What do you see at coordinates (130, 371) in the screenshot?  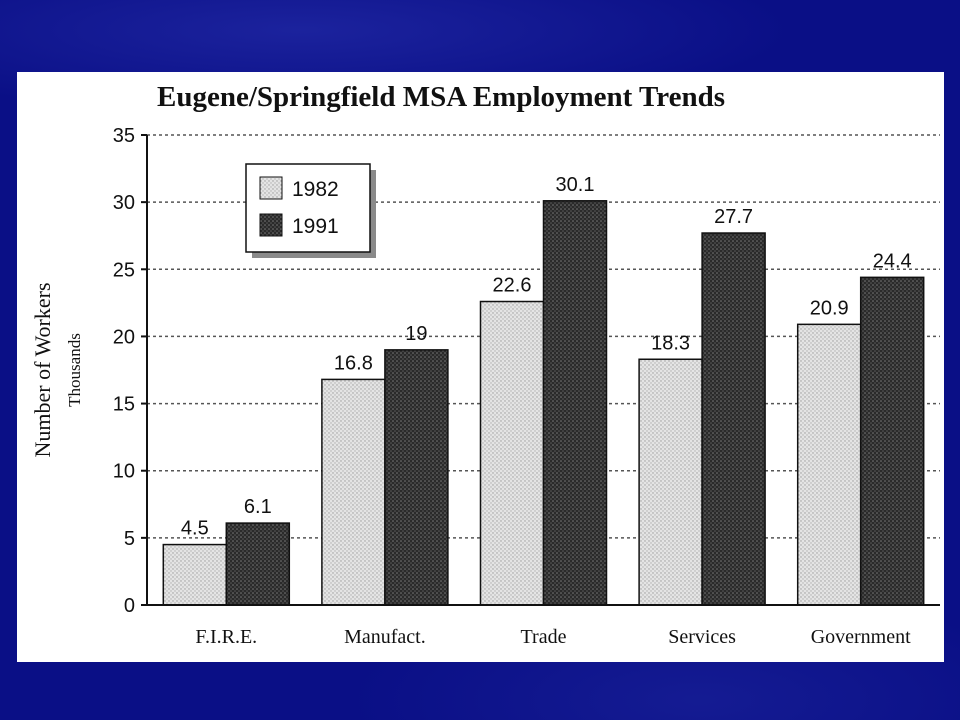 I see `y-axis-ticks: 0 5 10 15 20 25 30 35` at bounding box center [130, 371].